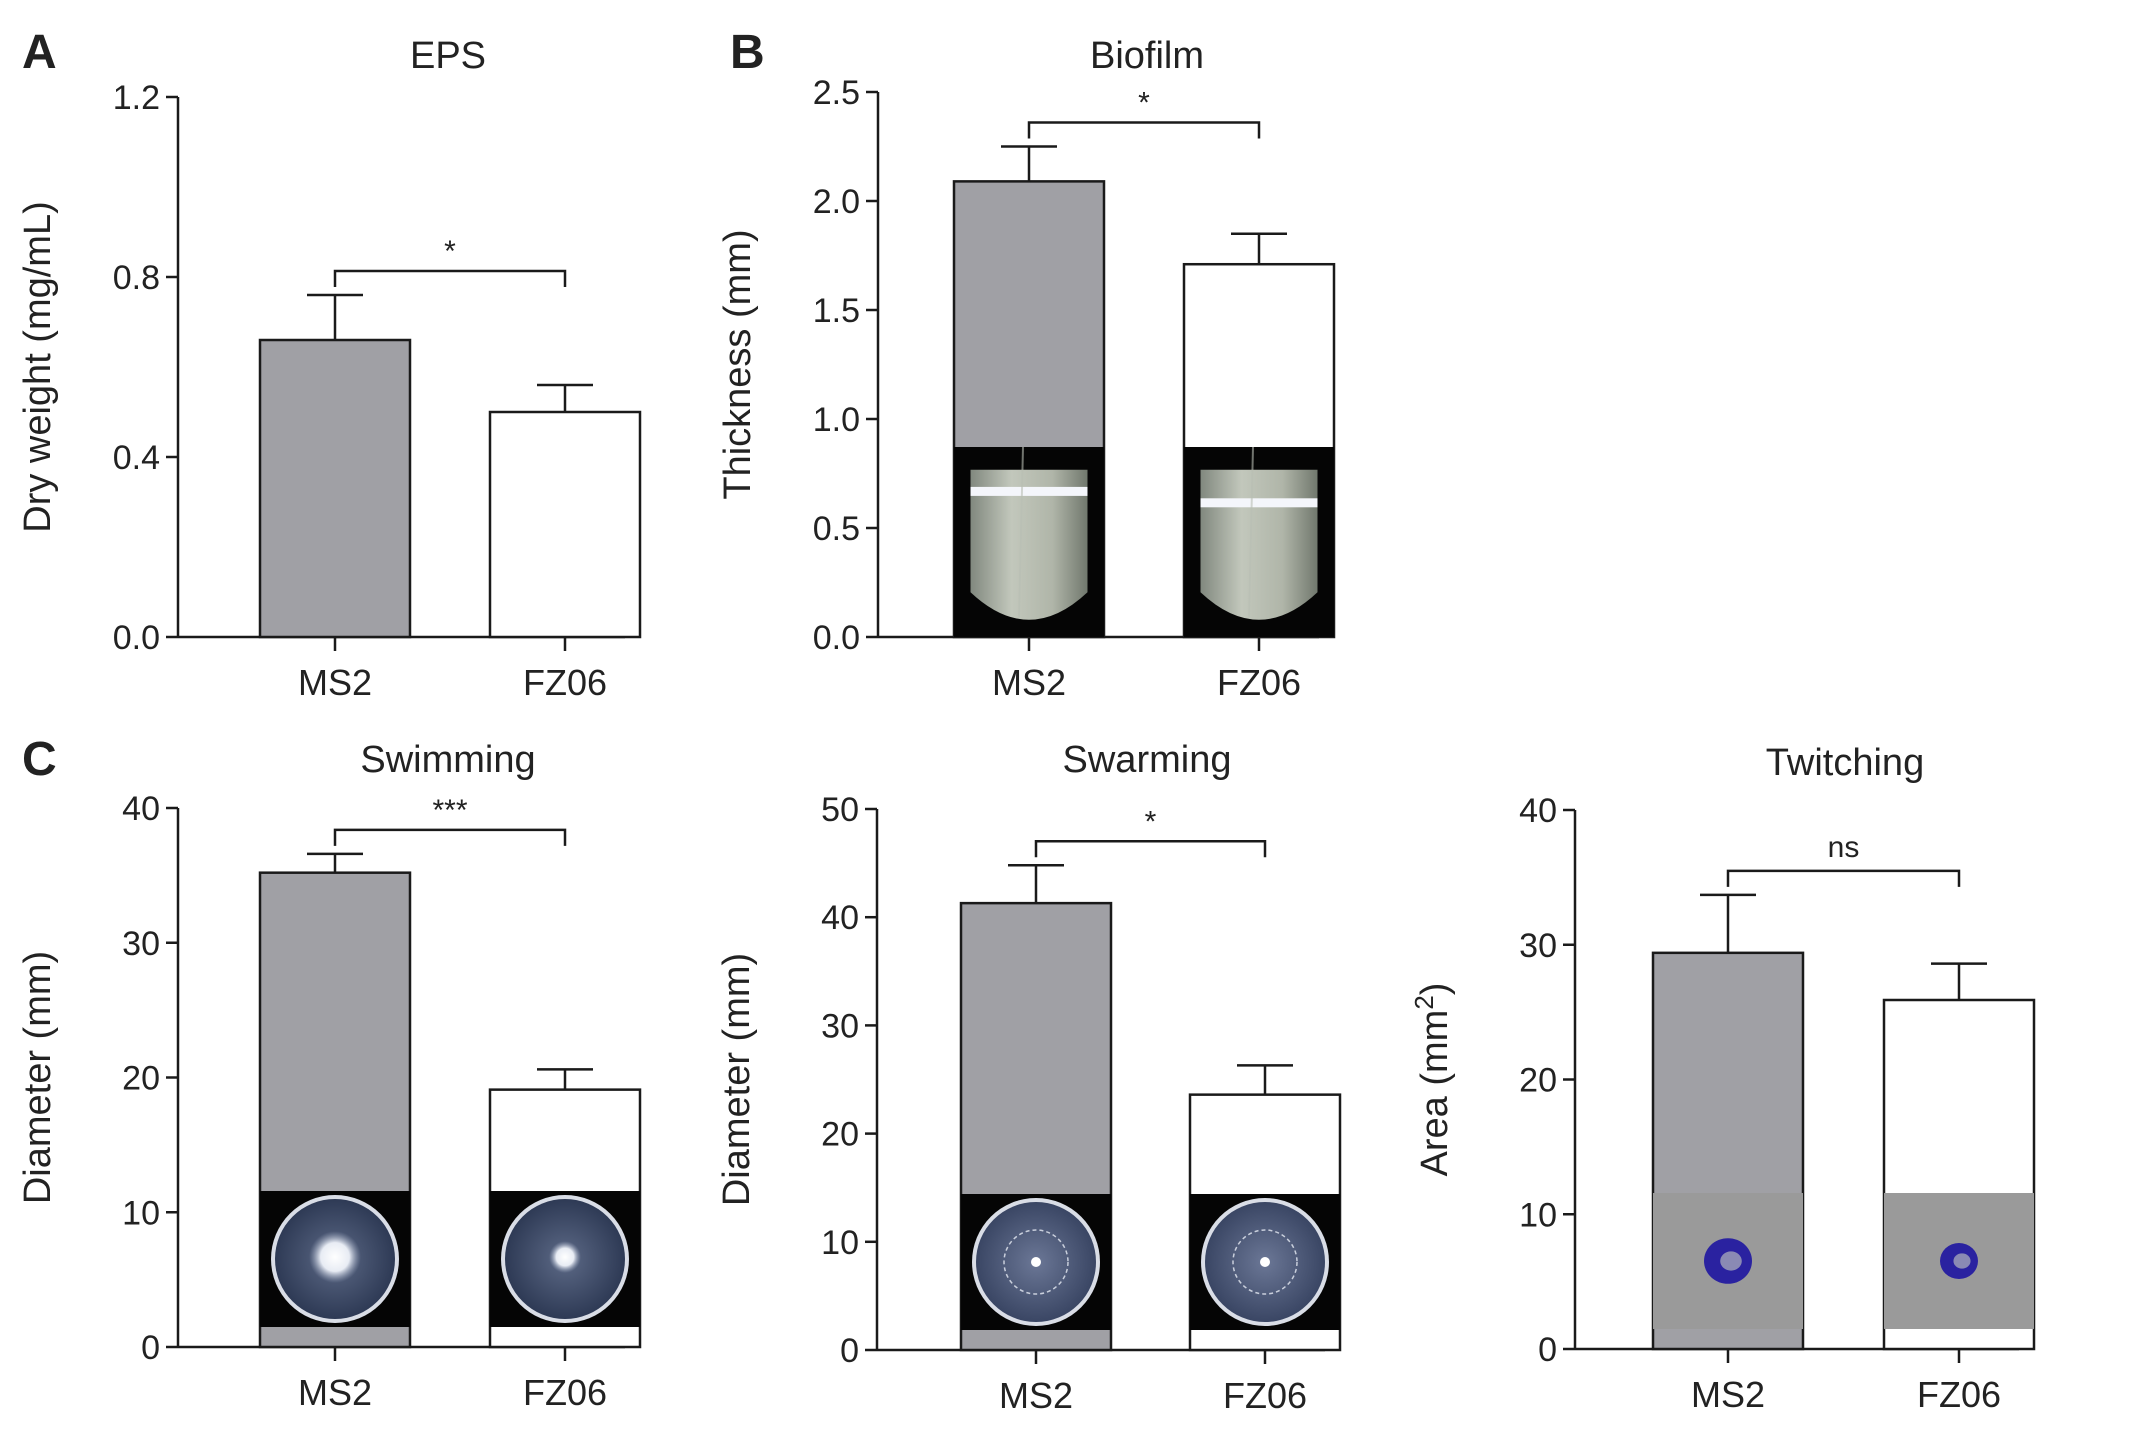  What do you see at coordinates (1432, 1080) in the screenshot?
I see `y-axis-label: Area (mm2)` at bounding box center [1432, 1080].